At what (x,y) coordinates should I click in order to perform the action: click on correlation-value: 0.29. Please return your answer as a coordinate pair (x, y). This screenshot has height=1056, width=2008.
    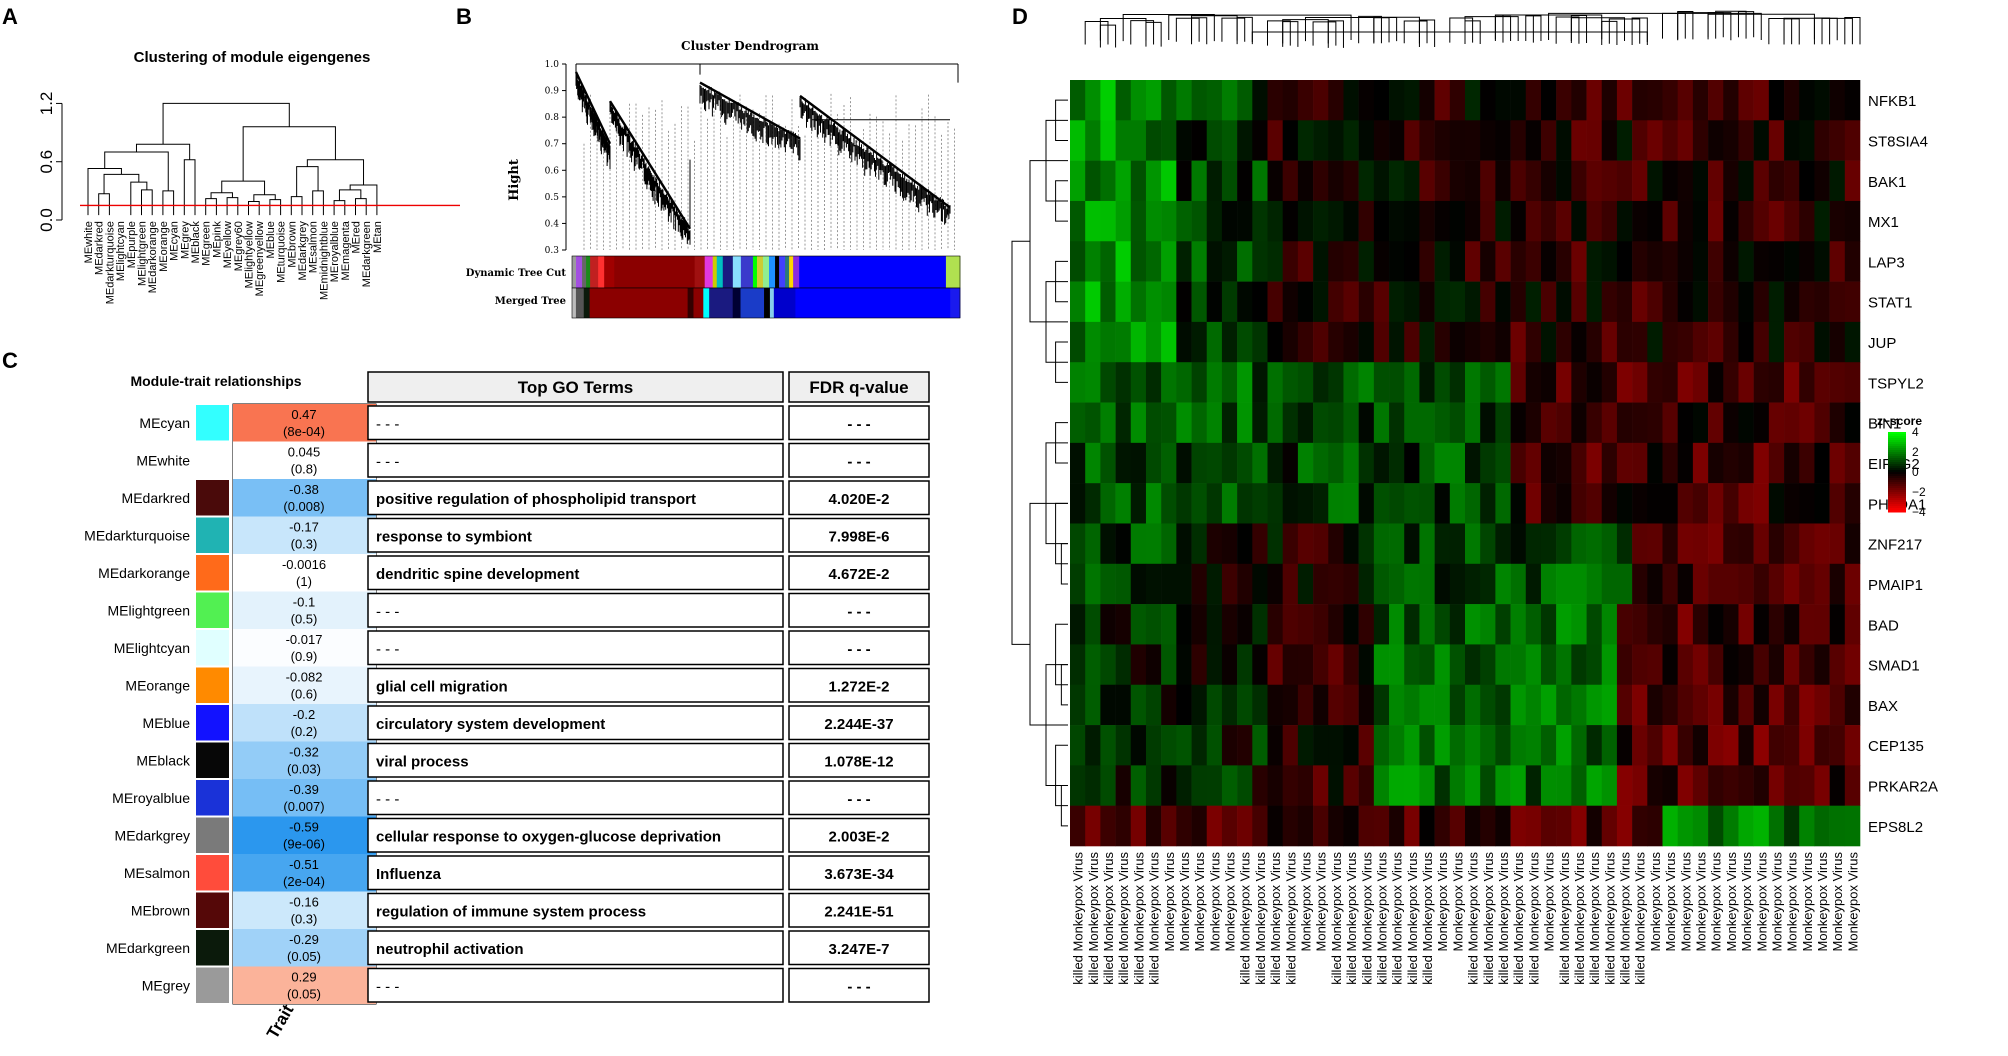
    Looking at the image, I should click on (303, 977).